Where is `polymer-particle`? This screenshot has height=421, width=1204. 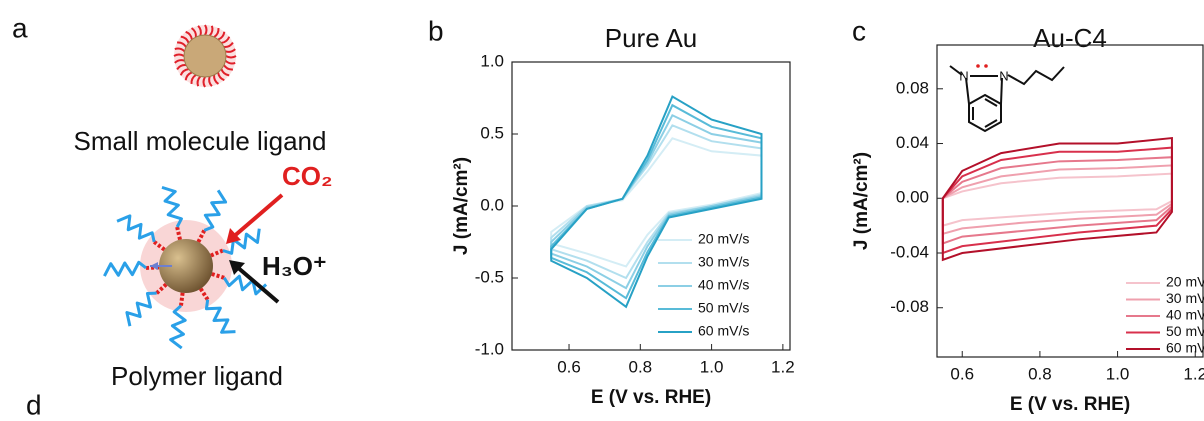
polymer-particle is located at coordinates (185, 267).